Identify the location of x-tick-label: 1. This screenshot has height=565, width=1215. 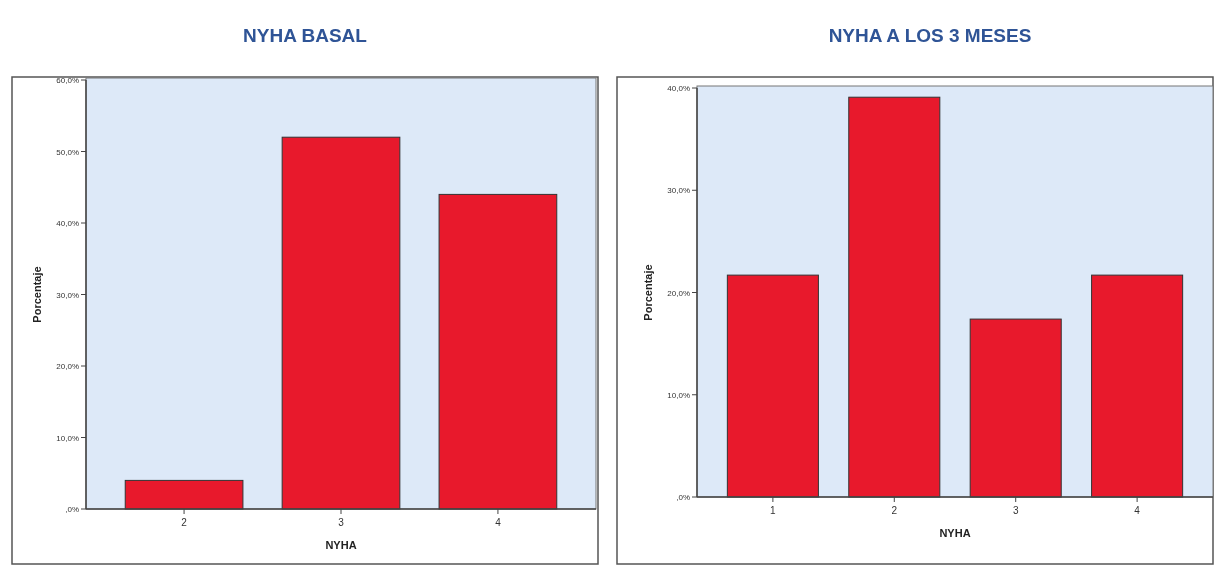
(773, 510).